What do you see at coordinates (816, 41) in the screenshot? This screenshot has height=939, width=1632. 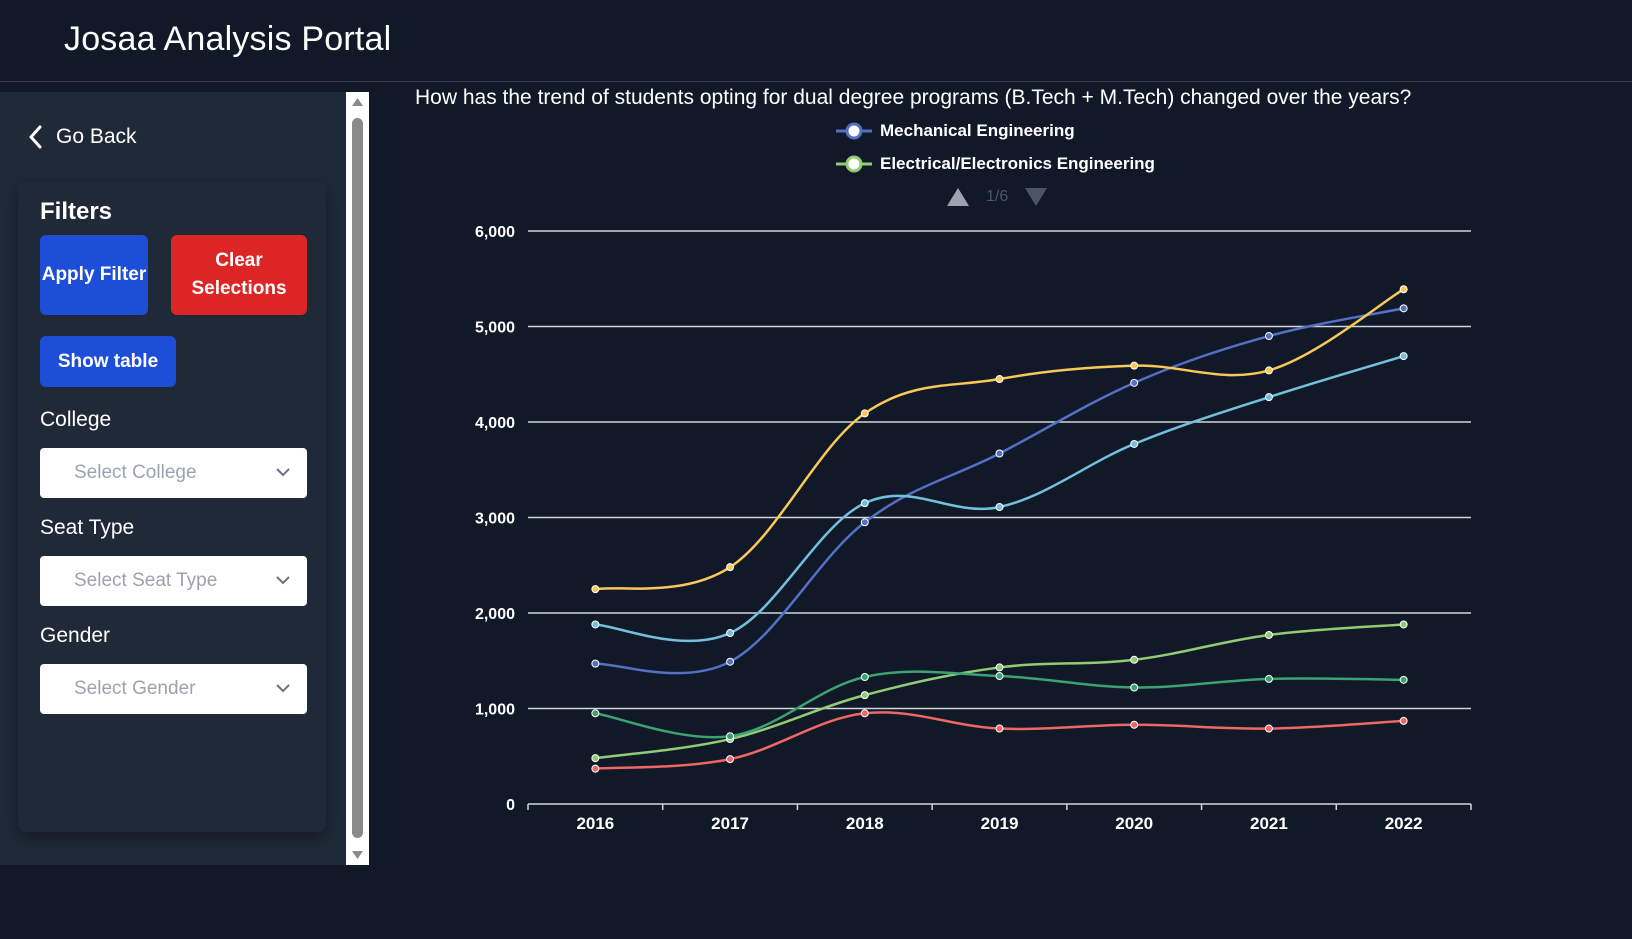 I see `app-header: Josaa Analysis Portal` at bounding box center [816, 41].